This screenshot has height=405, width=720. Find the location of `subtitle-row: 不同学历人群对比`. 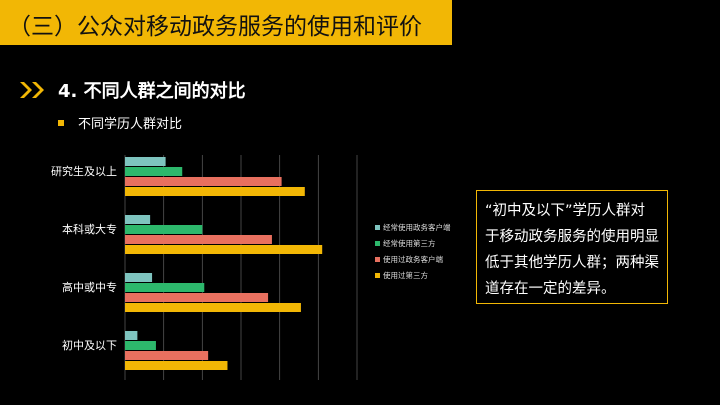

subtitle-row: 不同学历人群对比 is located at coordinates (120, 122).